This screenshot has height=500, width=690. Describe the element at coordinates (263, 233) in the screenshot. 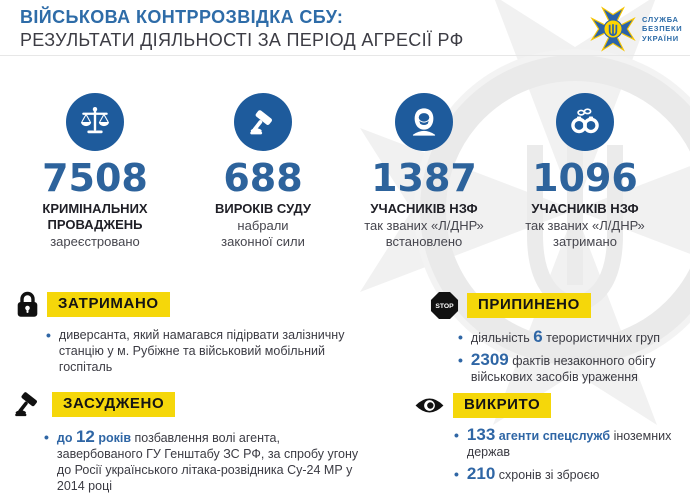

I see `stat-sublabel: набрали законної сили` at that location.